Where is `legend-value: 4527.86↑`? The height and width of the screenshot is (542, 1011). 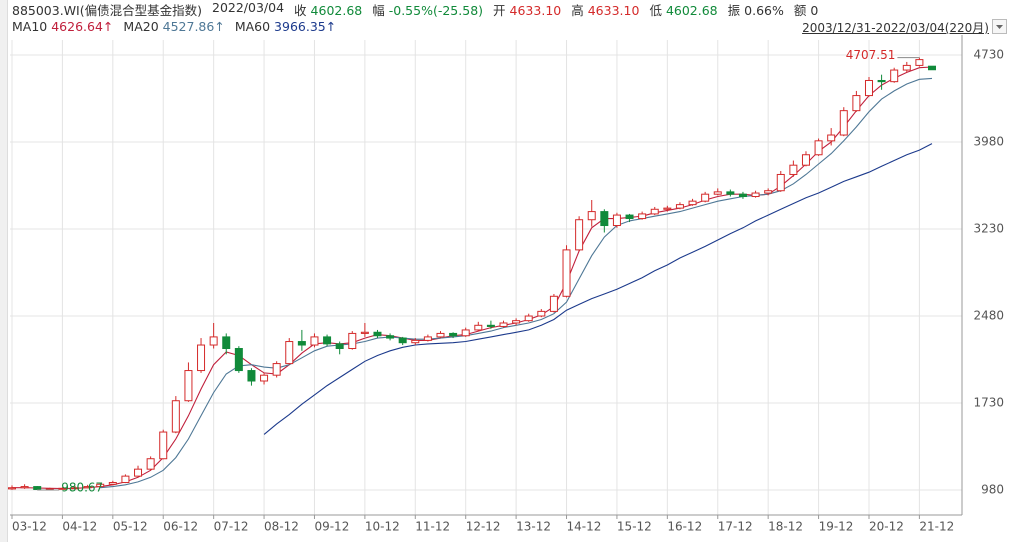 legend-value: 4527.86↑ is located at coordinates (193, 26).